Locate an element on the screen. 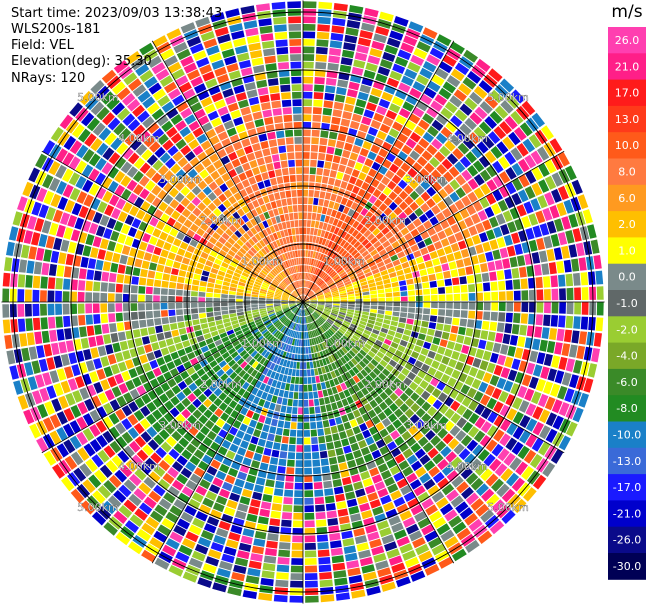 This screenshot has height=607, width=647. colorbar-tick-label: 13.0 is located at coordinates (627, 119).